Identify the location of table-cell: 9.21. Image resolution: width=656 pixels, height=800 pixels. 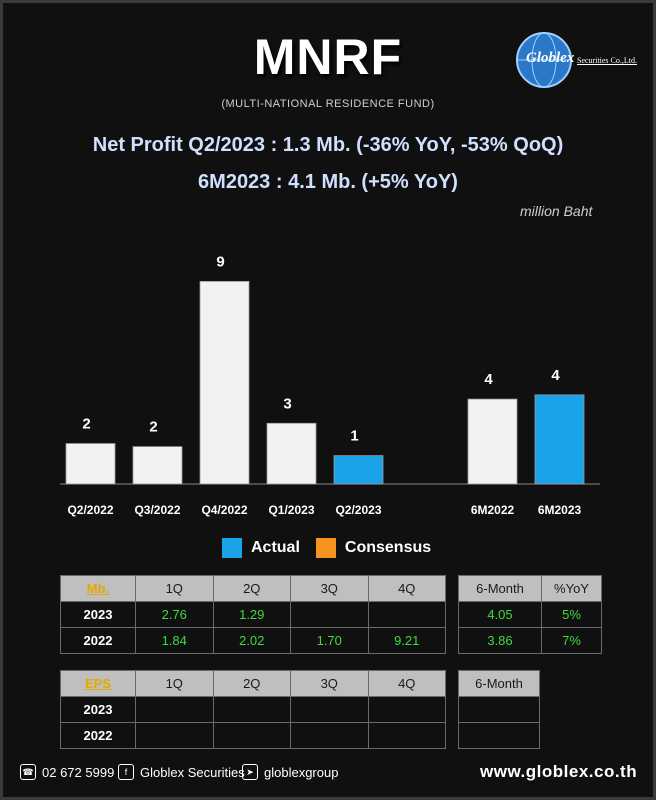
(406, 640).